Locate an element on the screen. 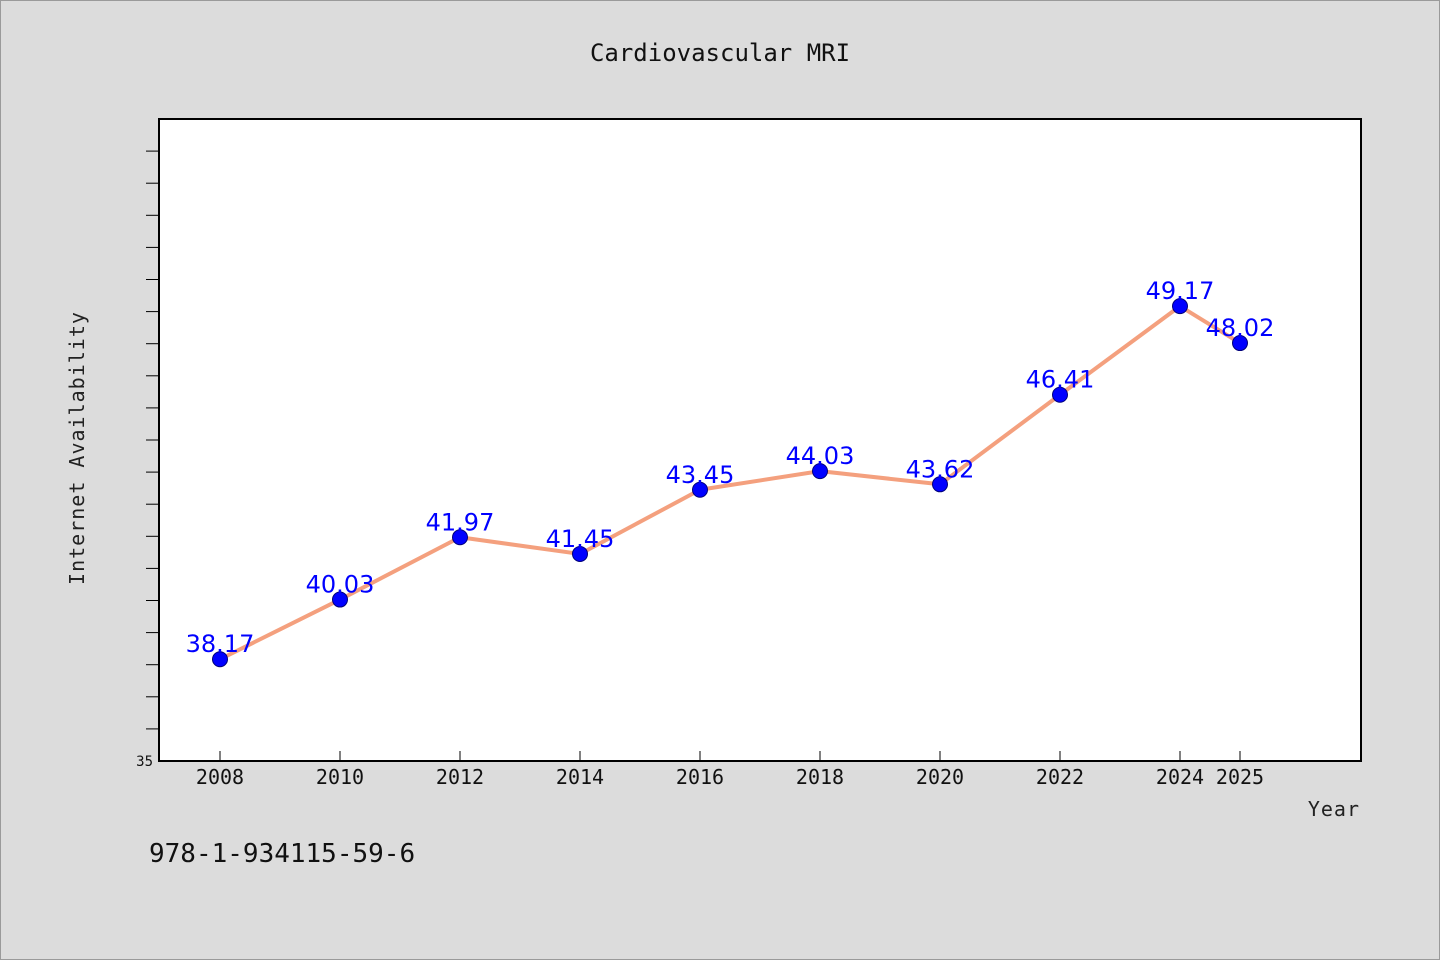 The height and width of the screenshot is (960, 1440). x-tick-label: 2018 is located at coordinates (820, 777).